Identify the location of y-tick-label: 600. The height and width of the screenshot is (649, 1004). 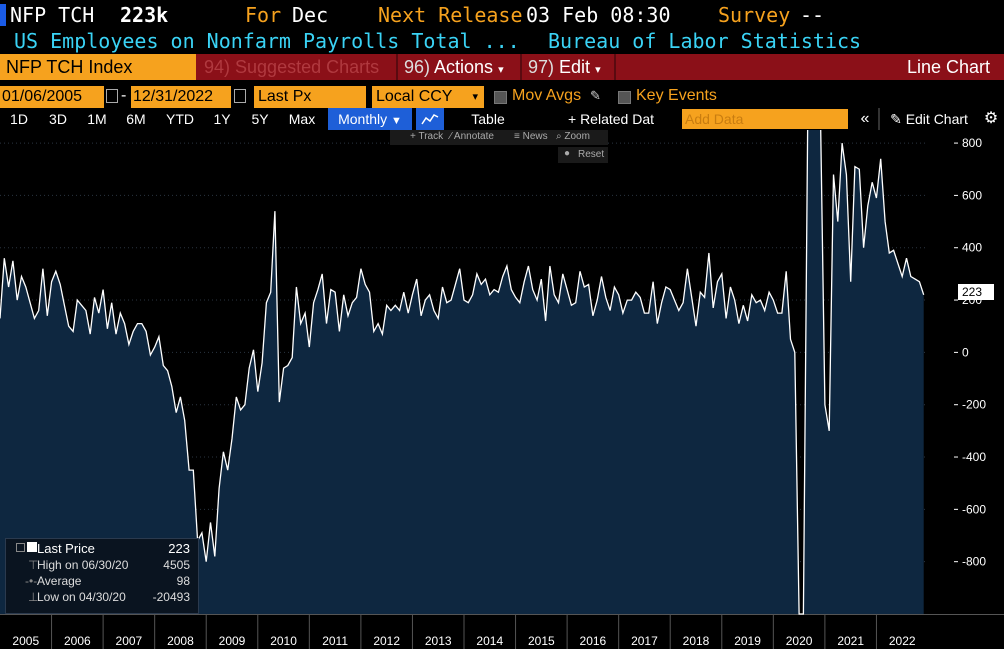
(972, 195).